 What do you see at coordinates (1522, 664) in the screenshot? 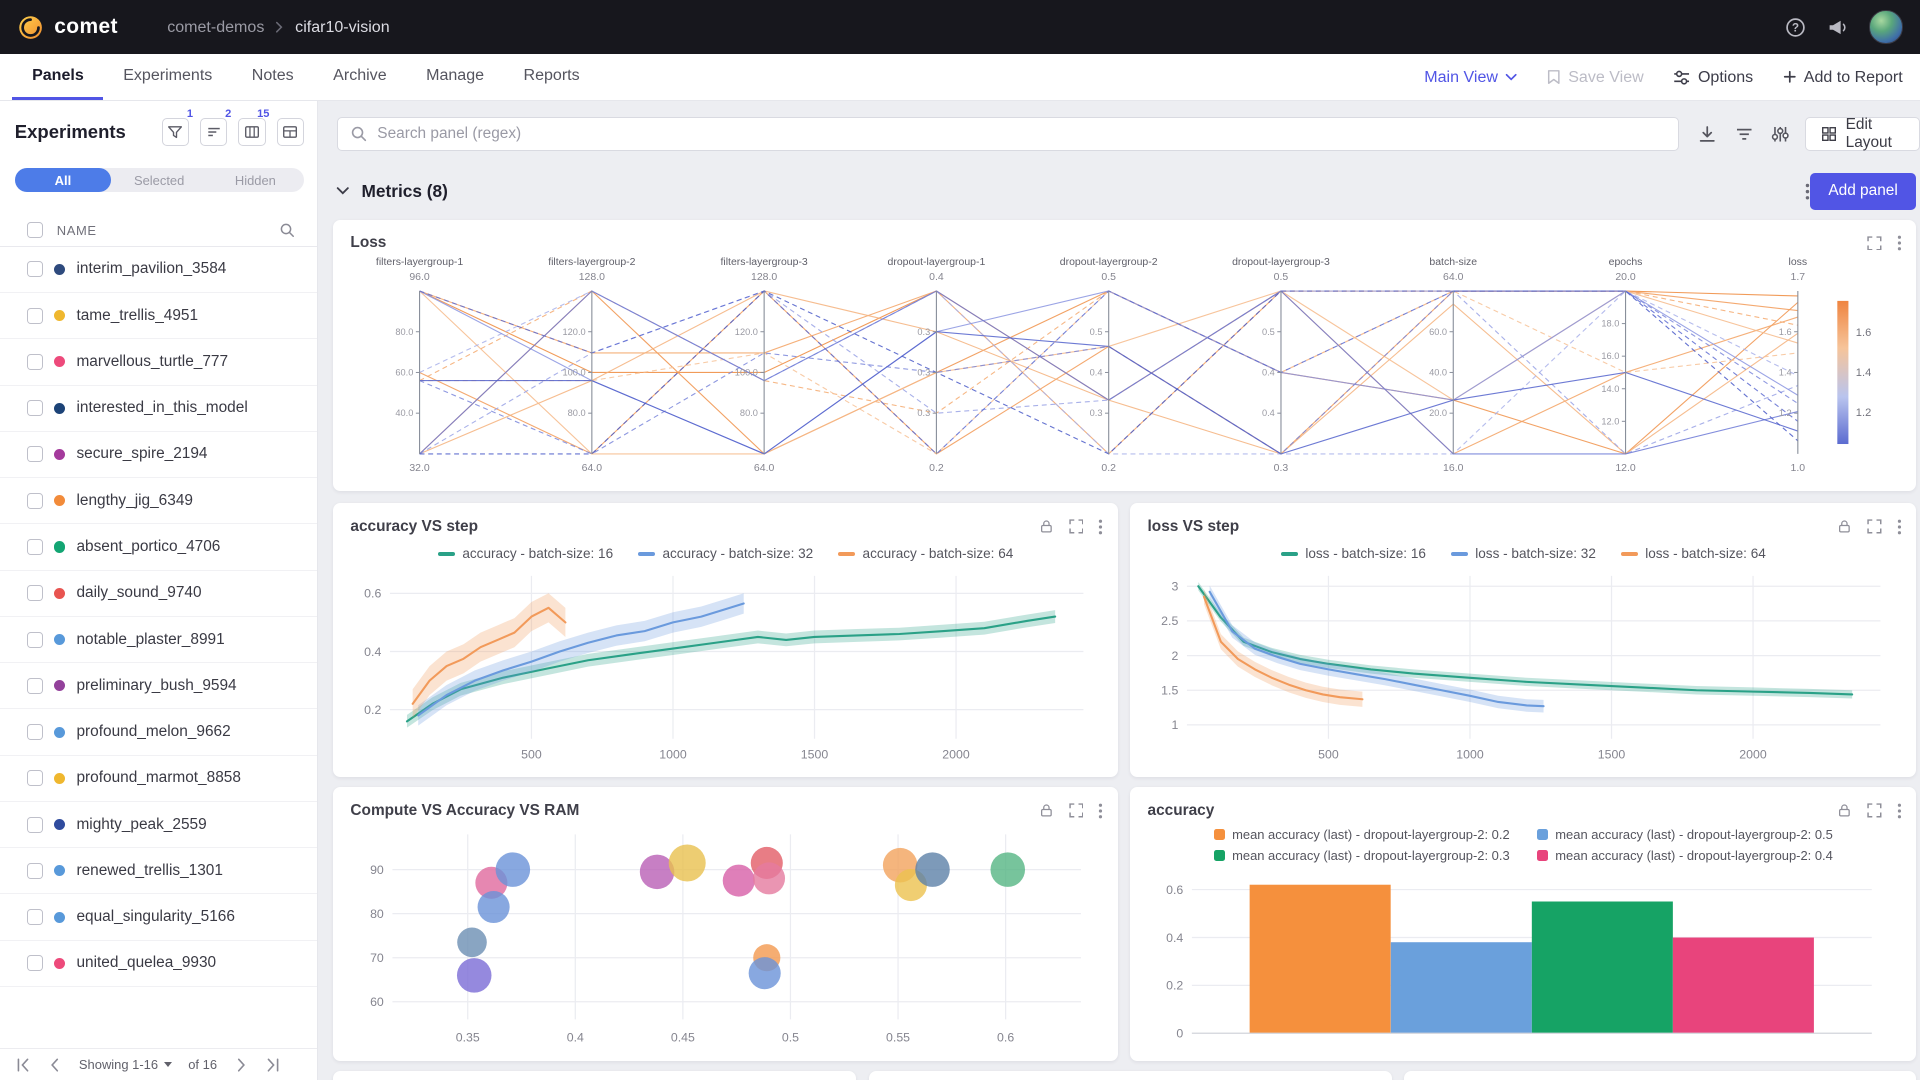
I see `loss-line-chart: 500 1000 1500 2000 1 1.5 2 2.5 3` at bounding box center [1522, 664].